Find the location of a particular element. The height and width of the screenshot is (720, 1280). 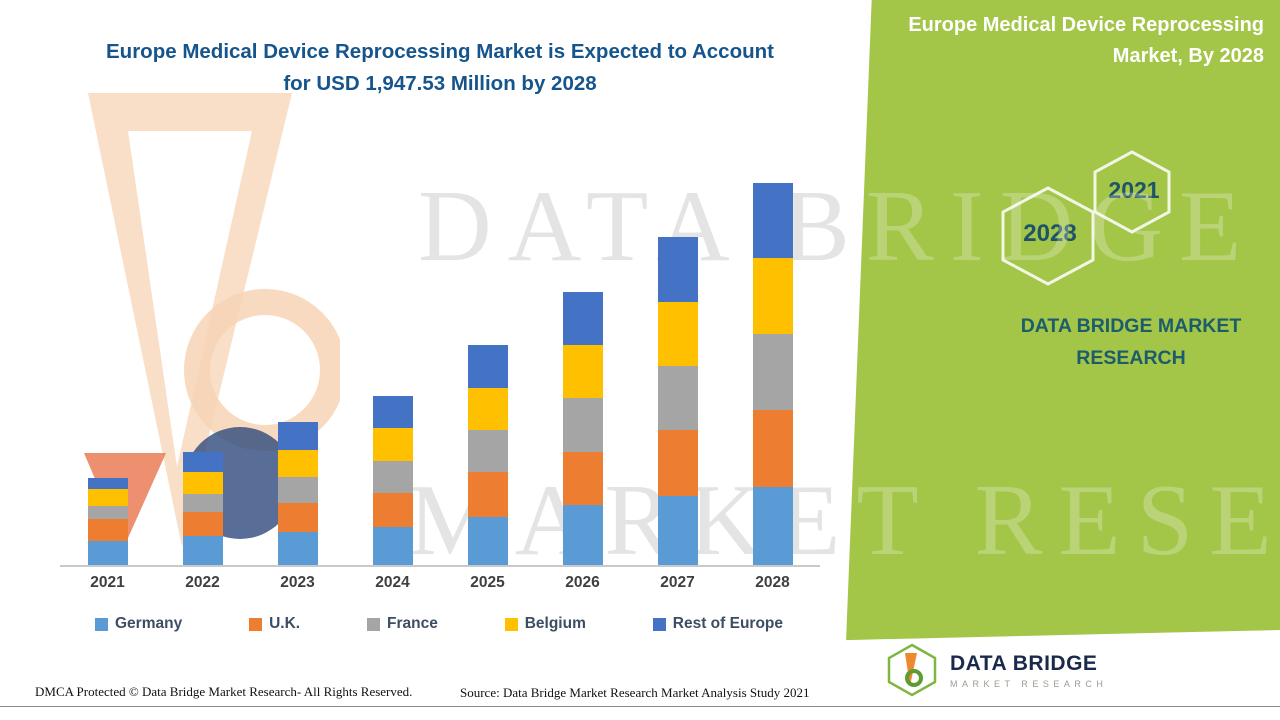

legend-label: U.K. is located at coordinates (285, 623).